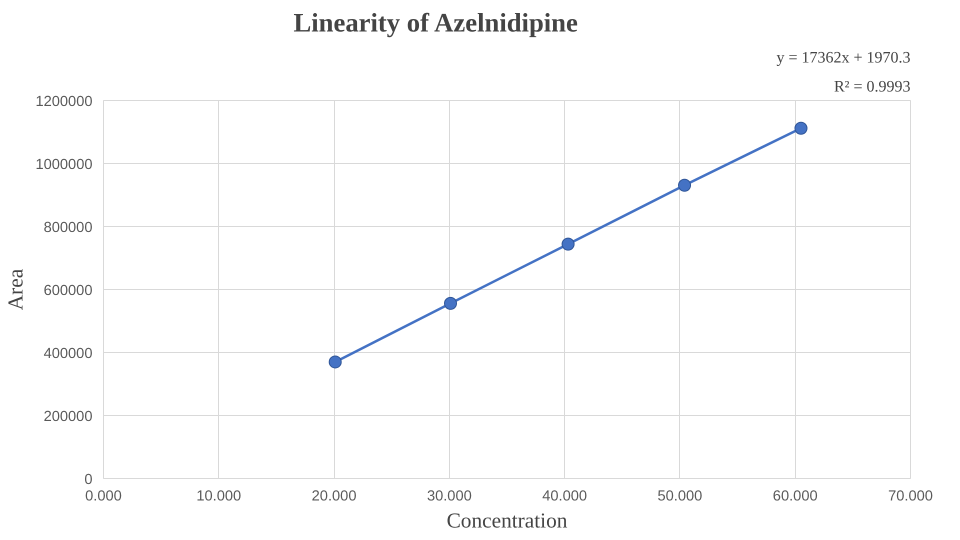 The image size is (960, 540). Describe the element at coordinates (334, 496) in the screenshot. I see `x-tick-label: 20.000` at that location.